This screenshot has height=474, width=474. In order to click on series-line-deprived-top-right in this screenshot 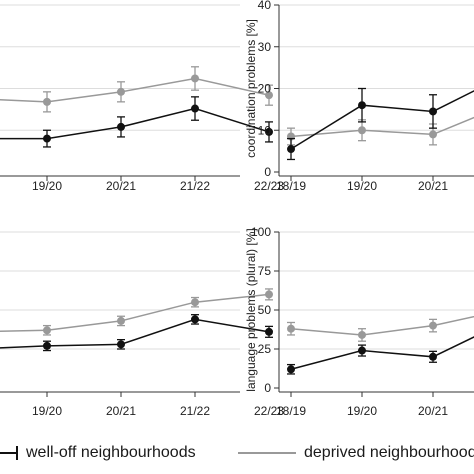, I will do `click(382, 127)`.